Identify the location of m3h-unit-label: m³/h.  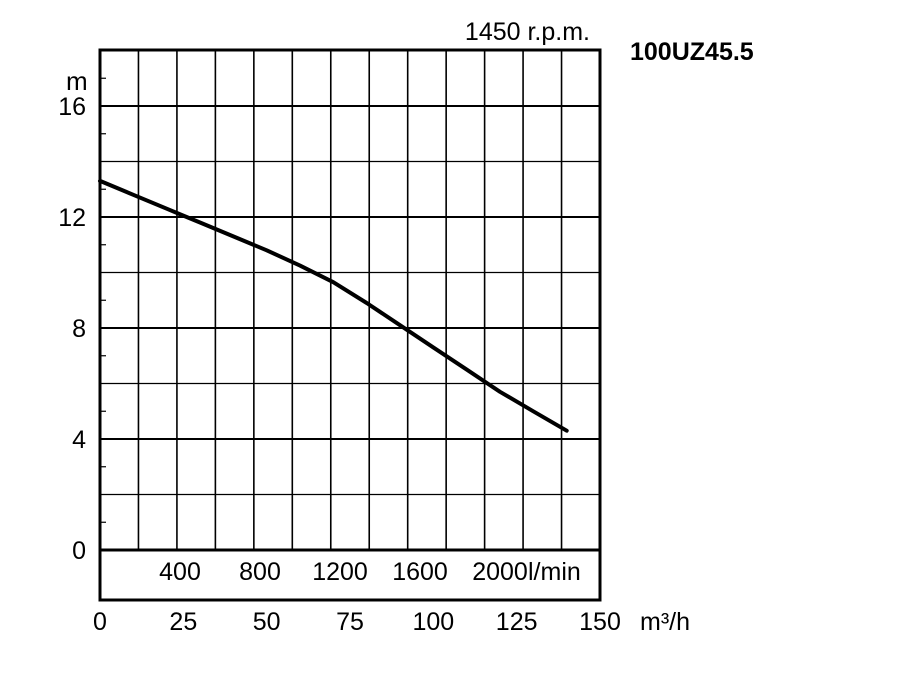
(665, 622).